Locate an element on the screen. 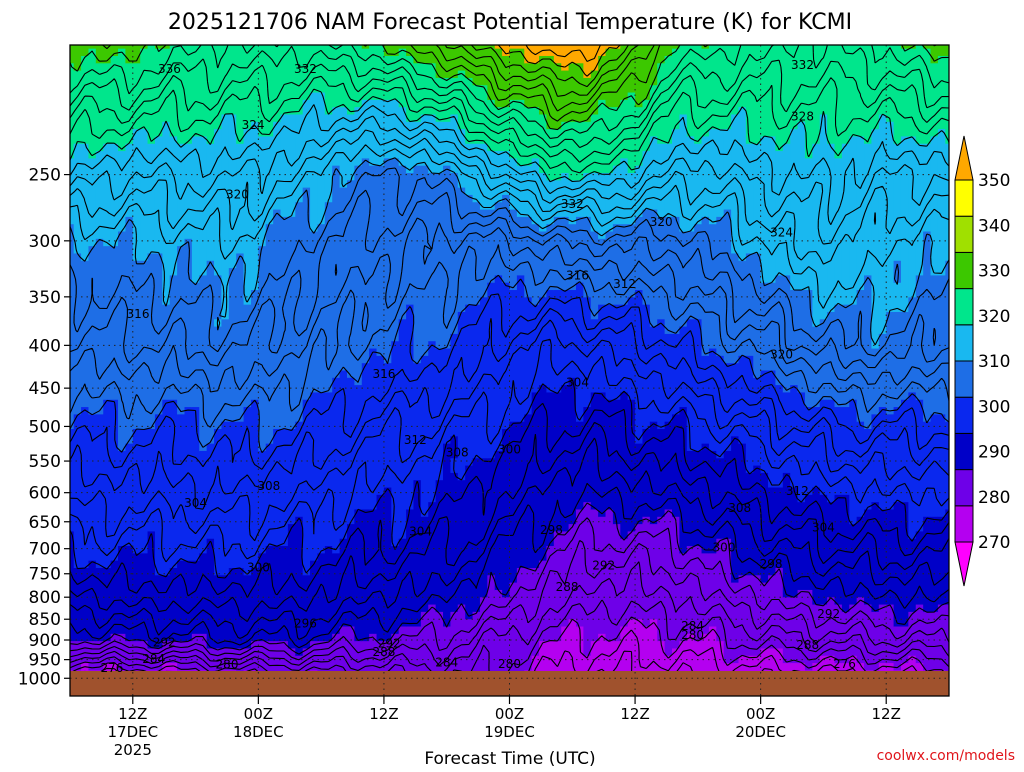  y-tick-label: 700 is located at coordinates (45, 550).